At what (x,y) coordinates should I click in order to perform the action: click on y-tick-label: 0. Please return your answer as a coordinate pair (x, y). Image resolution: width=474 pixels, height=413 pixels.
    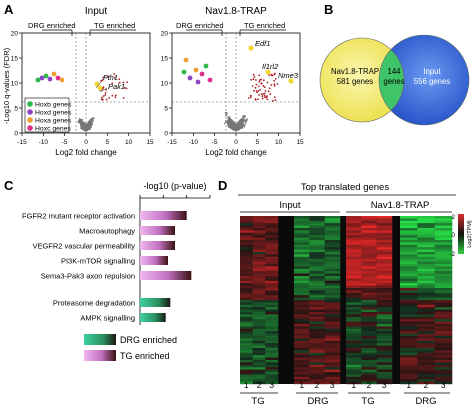
    Looking at the image, I should click on (166, 133).